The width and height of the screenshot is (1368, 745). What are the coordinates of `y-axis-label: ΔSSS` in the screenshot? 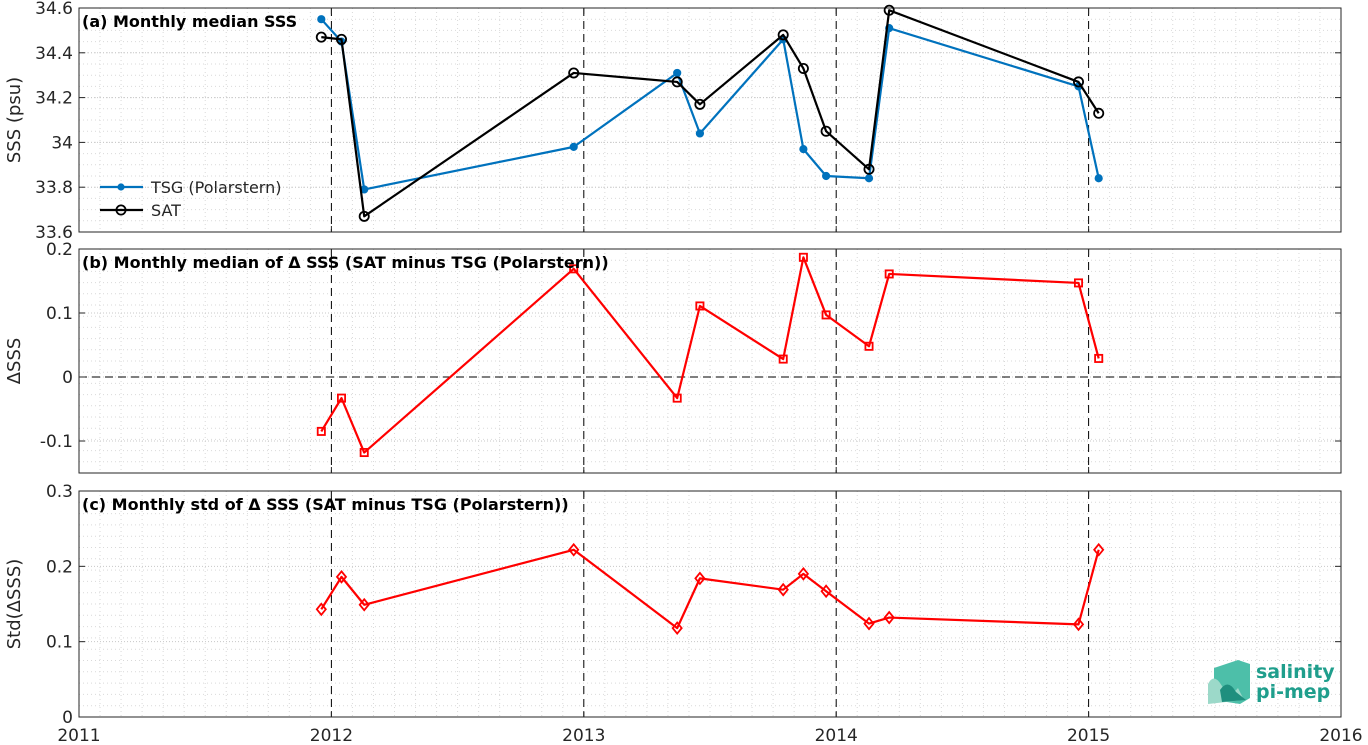 It's located at (14, 361).